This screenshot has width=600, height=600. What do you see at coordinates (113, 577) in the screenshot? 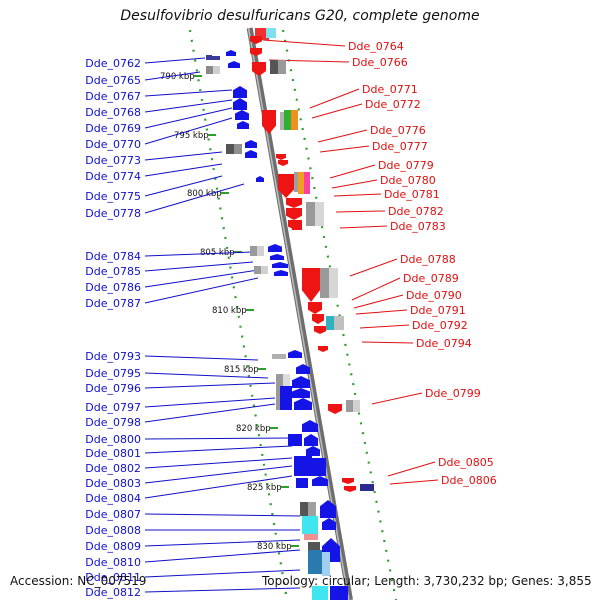
I see `gene-label-left: Dde_0811` at bounding box center [113, 577].